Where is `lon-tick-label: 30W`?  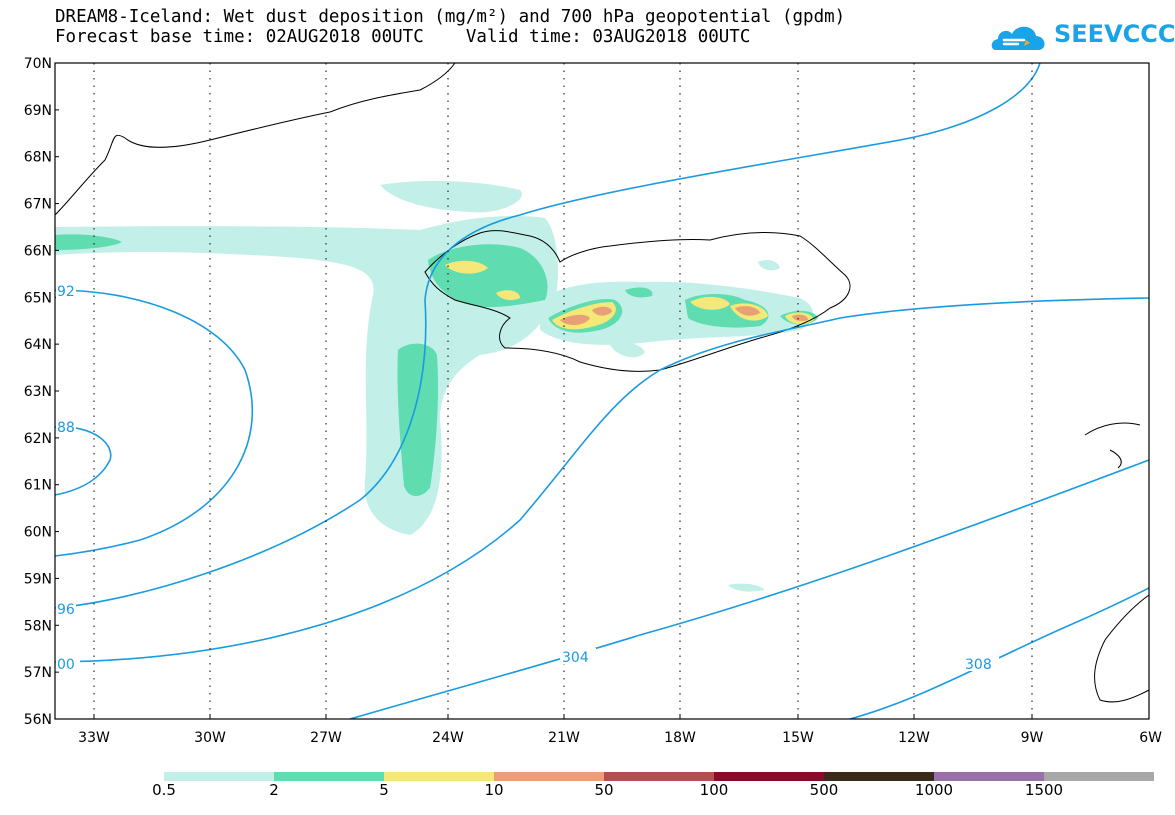
lon-tick-label: 30W is located at coordinates (210, 738).